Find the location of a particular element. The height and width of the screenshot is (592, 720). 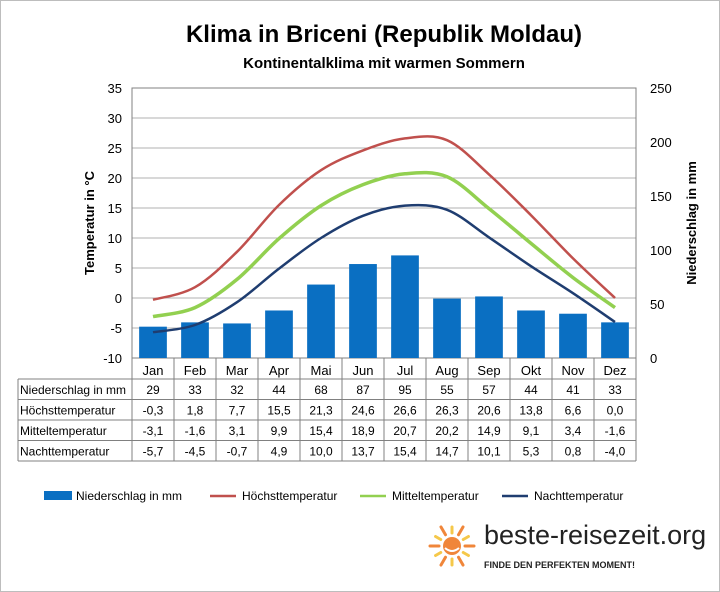

table-cell: 14,7 is located at coordinates (447, 452).